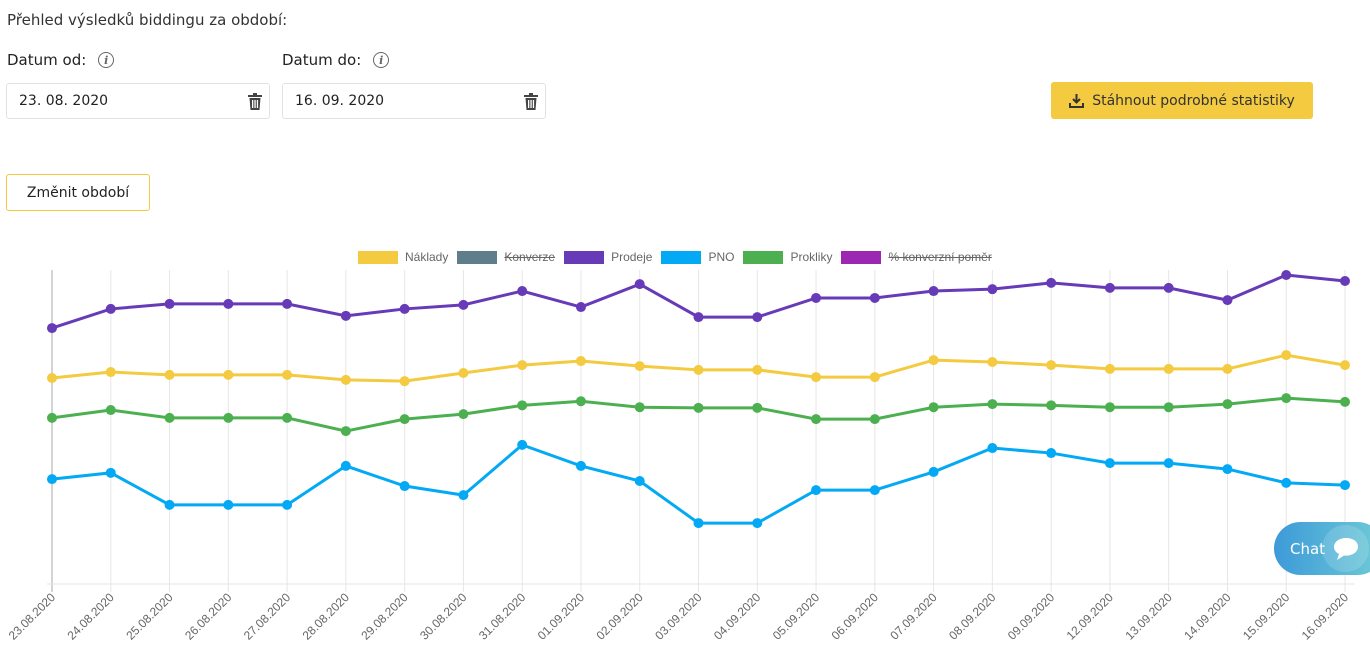 Image resolution: width=1370 pixels, height=669 pixels. What do you see at coordinates (1345, 548) in the screenshot?
I see `chat-bubble-icon` at bounding box center [1345, 548].